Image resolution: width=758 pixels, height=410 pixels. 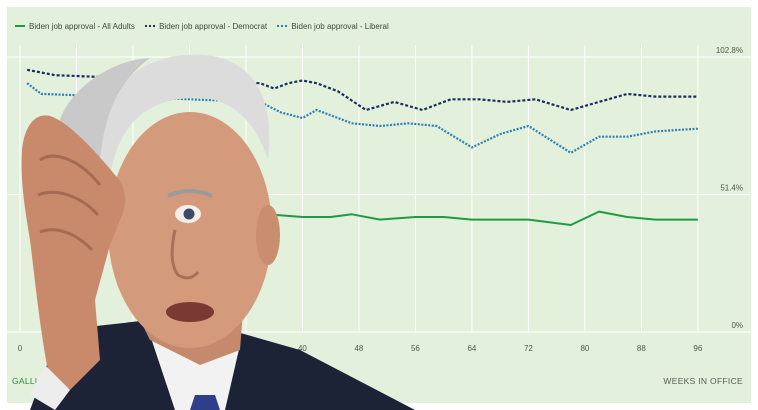 What do you see at coordinates (729, 50) in the screenshot?
I see `y-tick-label: 102.8%` at bounding box center [729, 50].